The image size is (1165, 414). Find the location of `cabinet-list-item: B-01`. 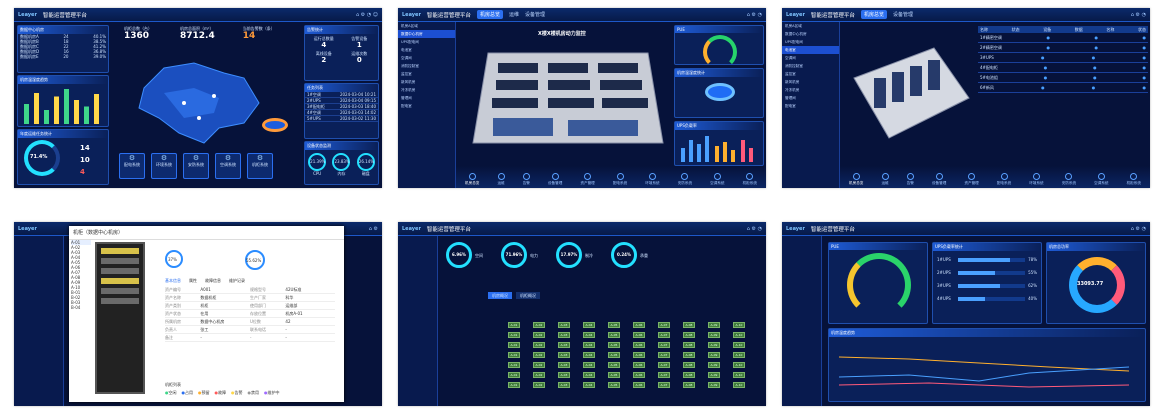

cabinet-list-item: B-01 is located at coordinates (76, 292).